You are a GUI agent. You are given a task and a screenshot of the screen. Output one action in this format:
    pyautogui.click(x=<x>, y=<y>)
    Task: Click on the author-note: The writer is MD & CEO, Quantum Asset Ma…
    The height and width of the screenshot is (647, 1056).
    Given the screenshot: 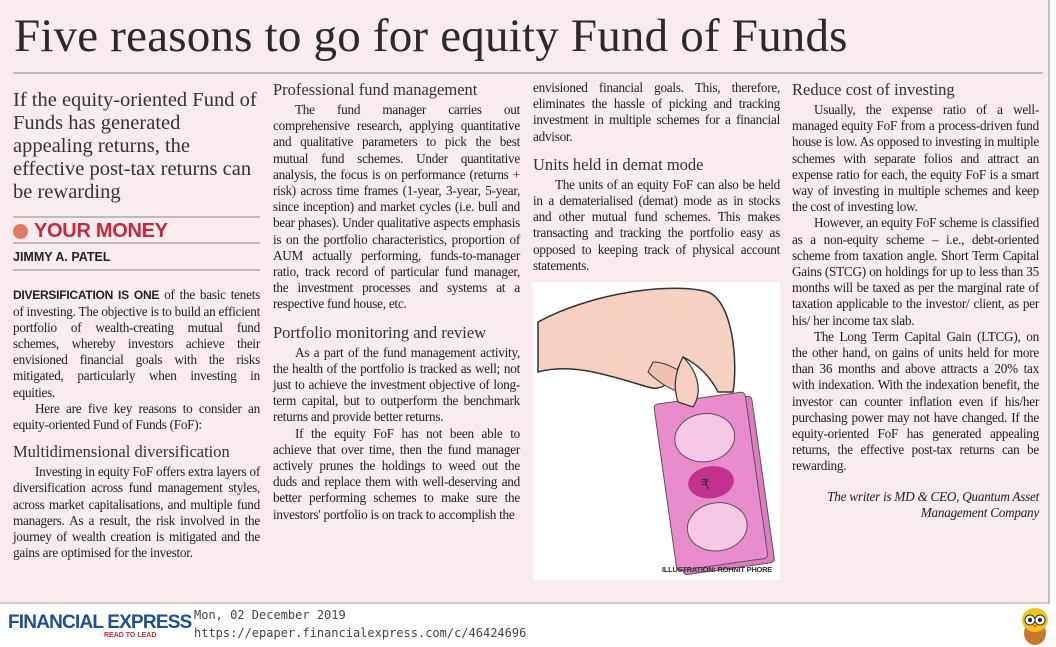 What is the action you would take?
    pyautogui.click(x=933, y=504)
    